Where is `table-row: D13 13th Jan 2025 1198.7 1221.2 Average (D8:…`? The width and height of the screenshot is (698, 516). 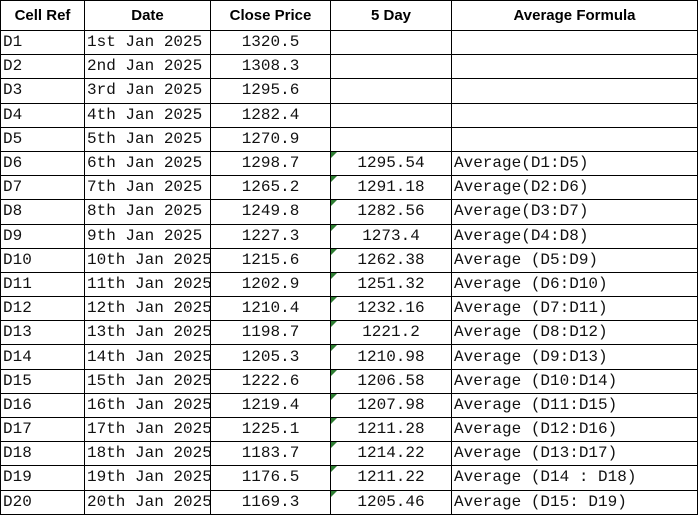 table-row: D13 13th Jan 2025 1198.7 1221.2 Average (D8:… is located at coordinates (349, 333).